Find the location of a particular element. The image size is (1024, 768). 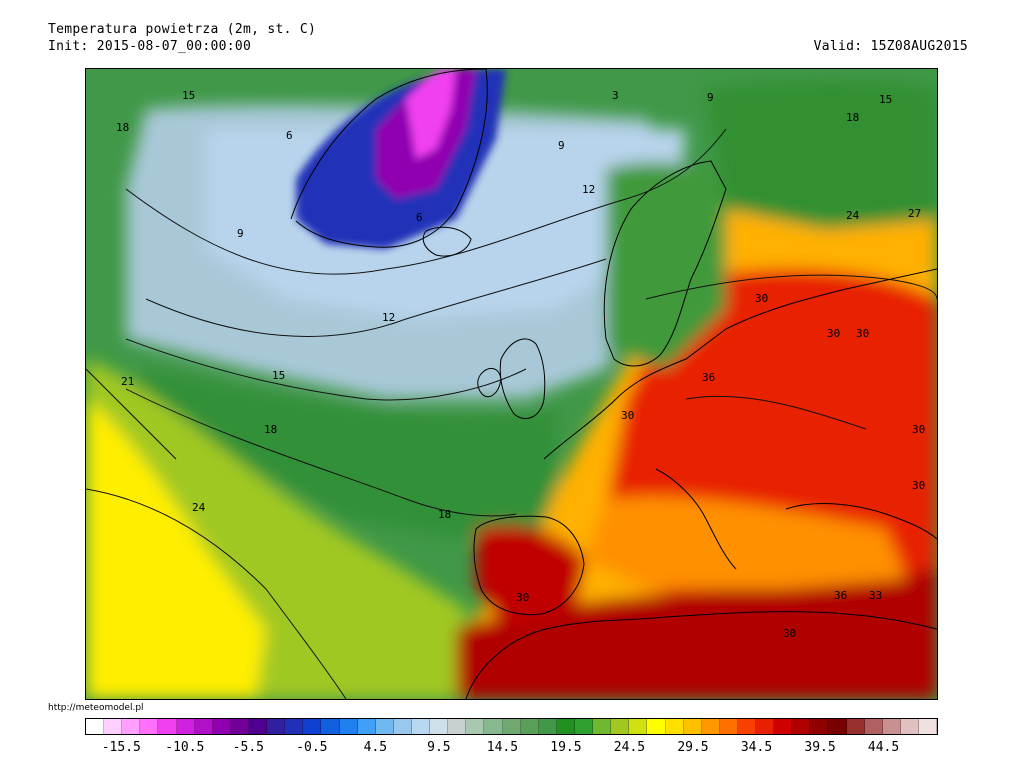

scandinavia-region is located at coordinates (666, 265).